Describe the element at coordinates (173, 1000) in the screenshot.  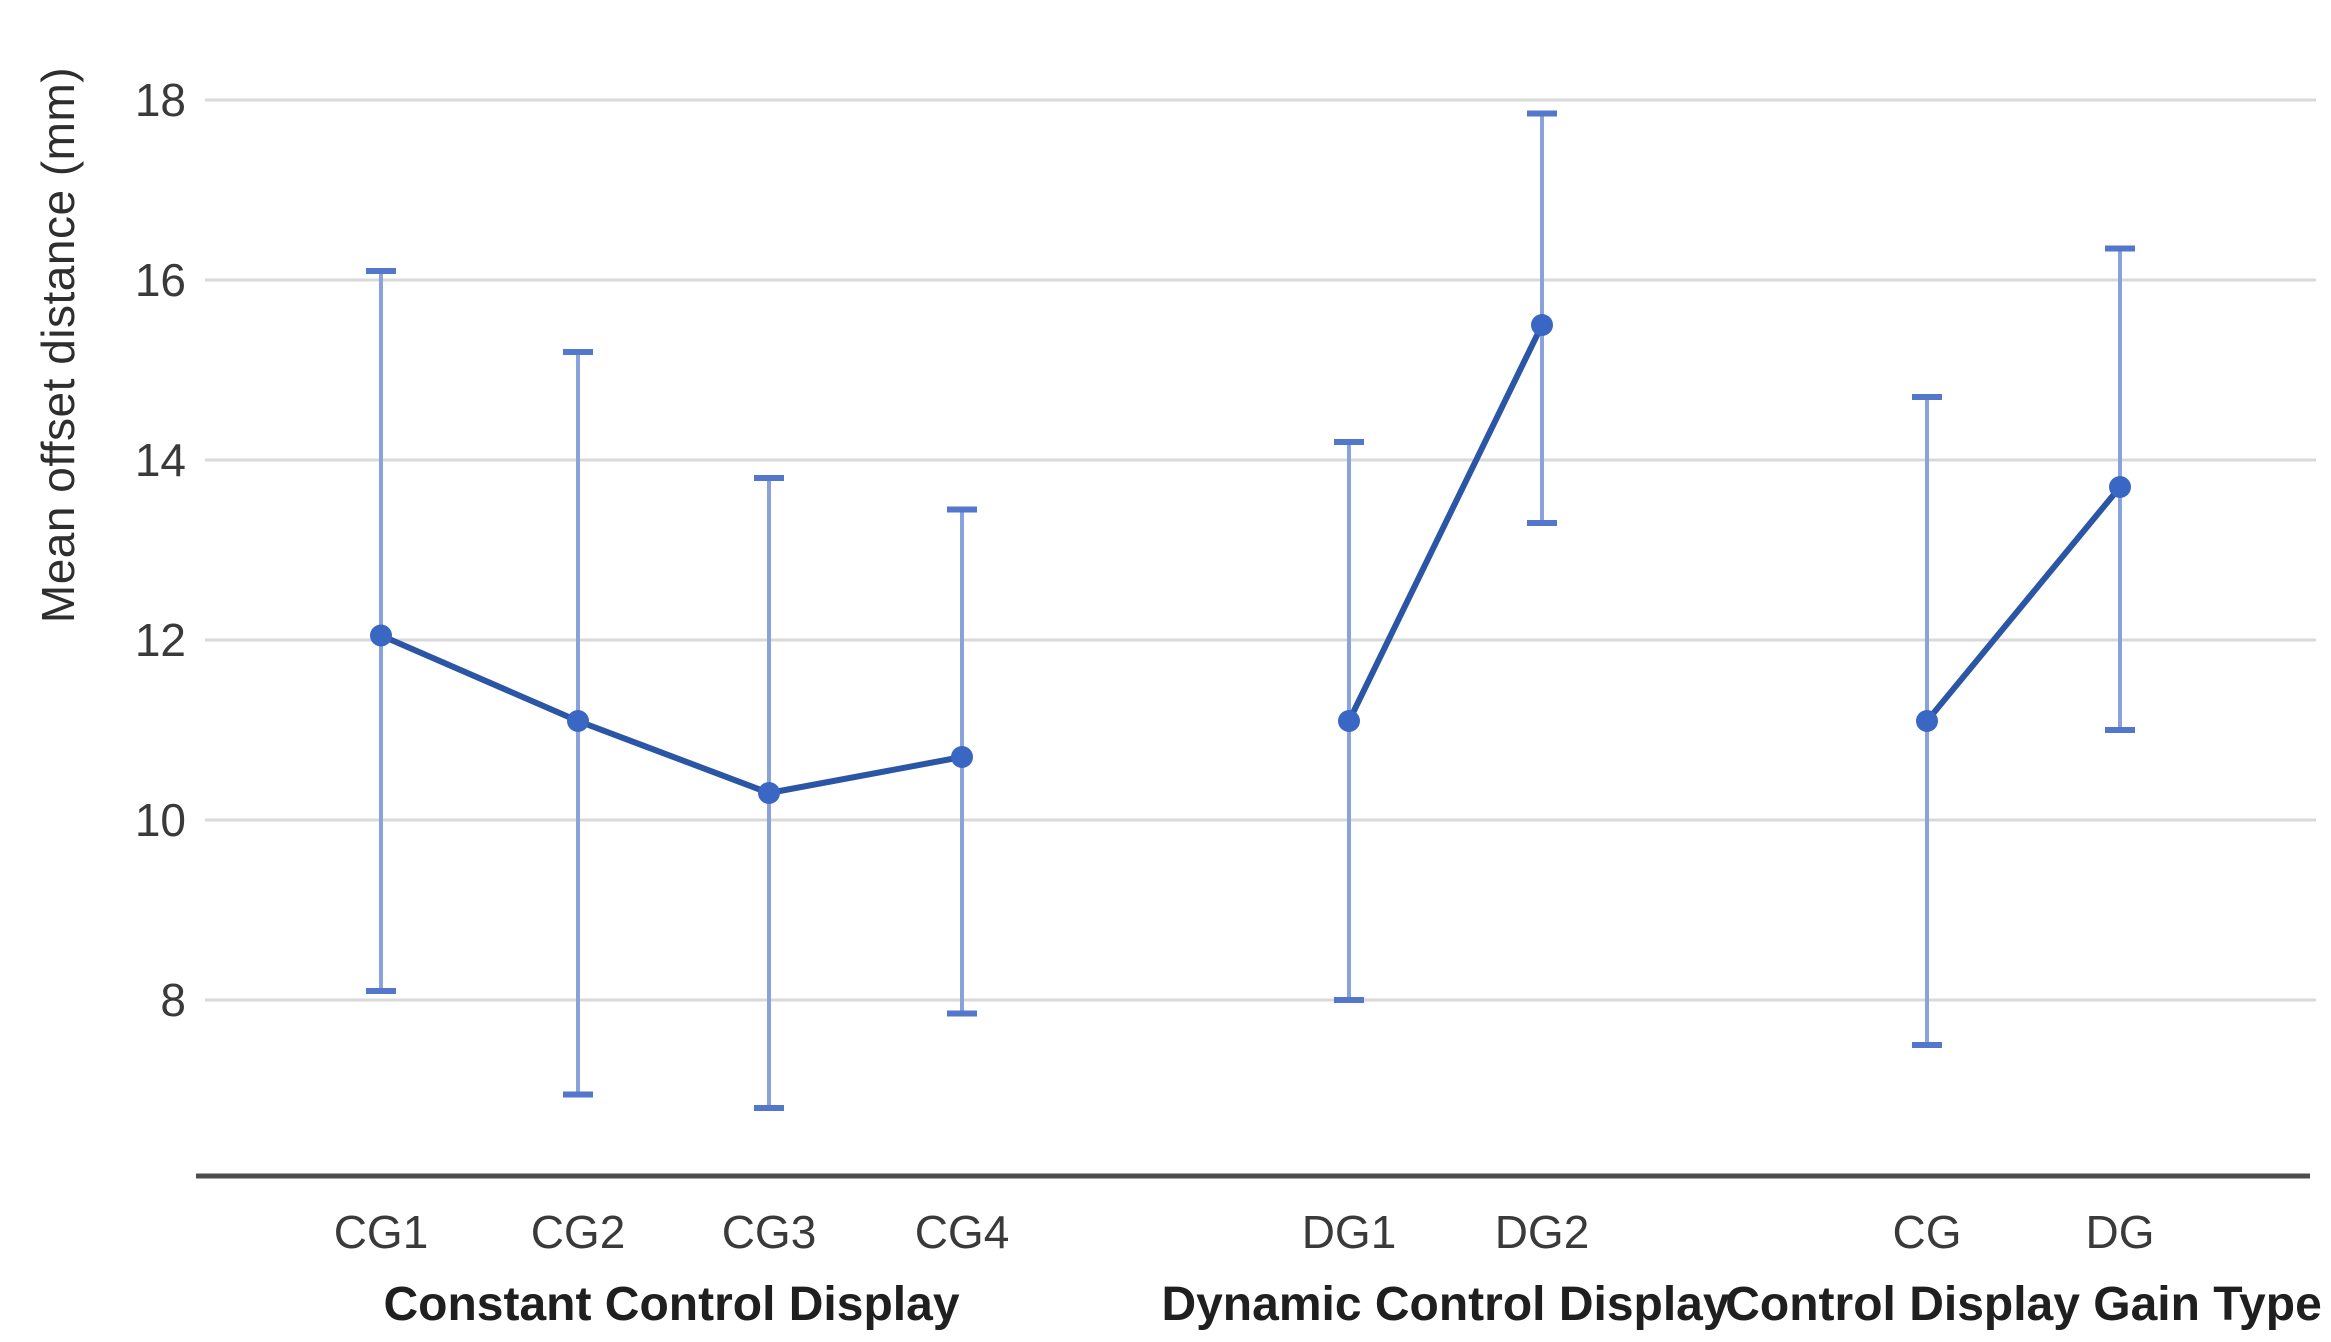
I see `y-tick-label: 8` at that location.